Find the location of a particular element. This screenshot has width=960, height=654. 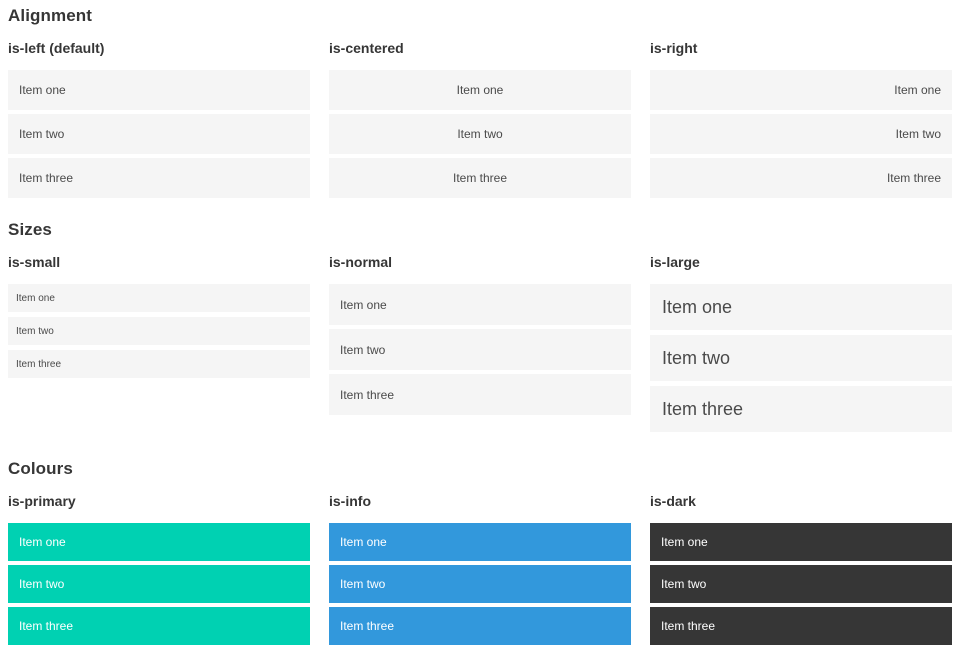

list-column-is-large: is-large Item one Item two Item three is located at coordinates (801, 345).